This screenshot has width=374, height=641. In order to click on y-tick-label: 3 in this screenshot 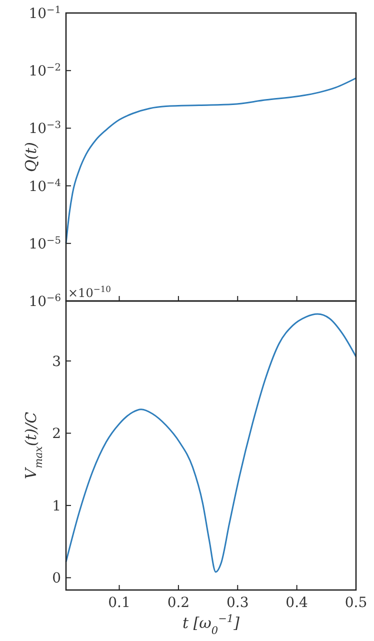, I will do `click(56, 362)`.